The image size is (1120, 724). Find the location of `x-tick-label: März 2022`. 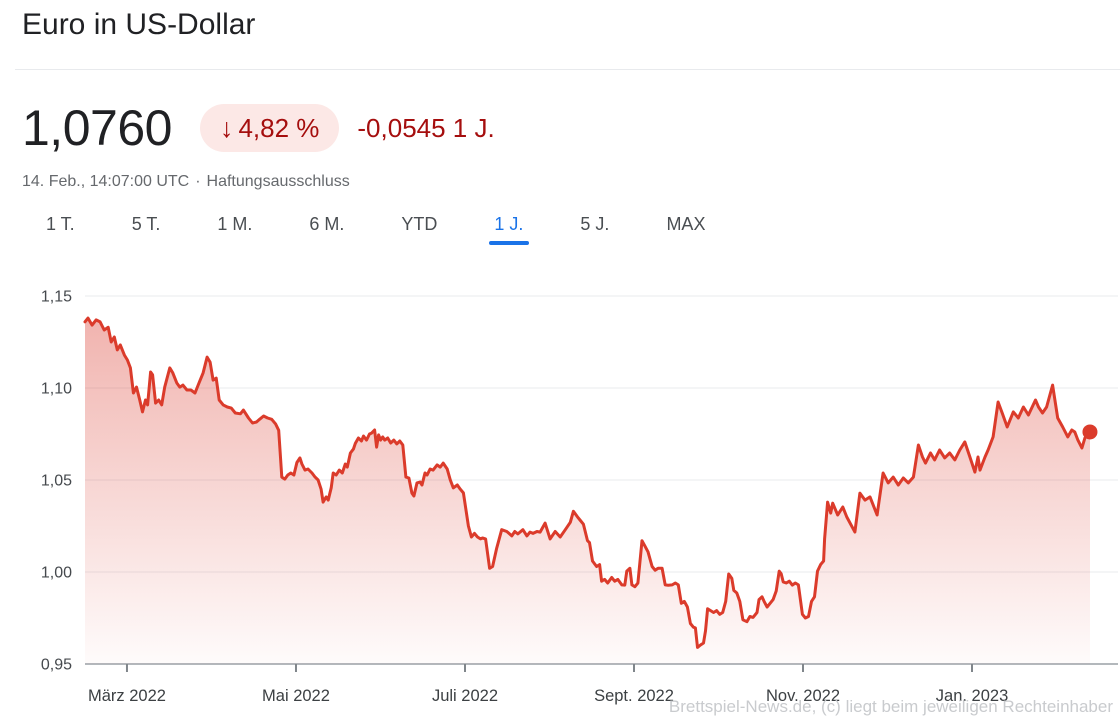

x-tick-label: März 2022 is located at coordinates (127, 696).